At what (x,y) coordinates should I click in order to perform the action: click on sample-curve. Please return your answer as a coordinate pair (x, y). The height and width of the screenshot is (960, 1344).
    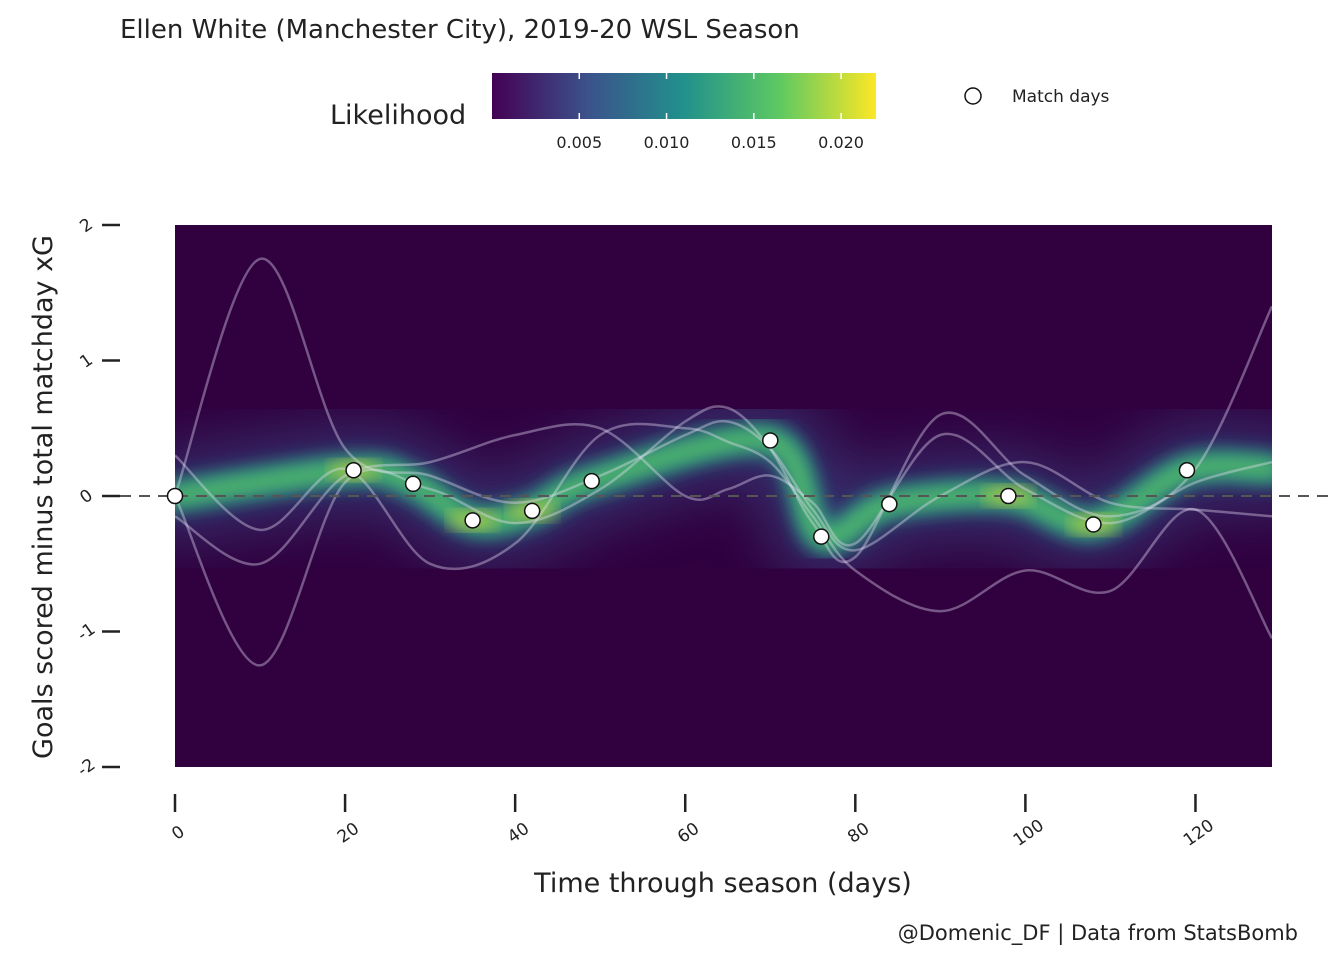
    Looking at the image, I should click on (723, 494).